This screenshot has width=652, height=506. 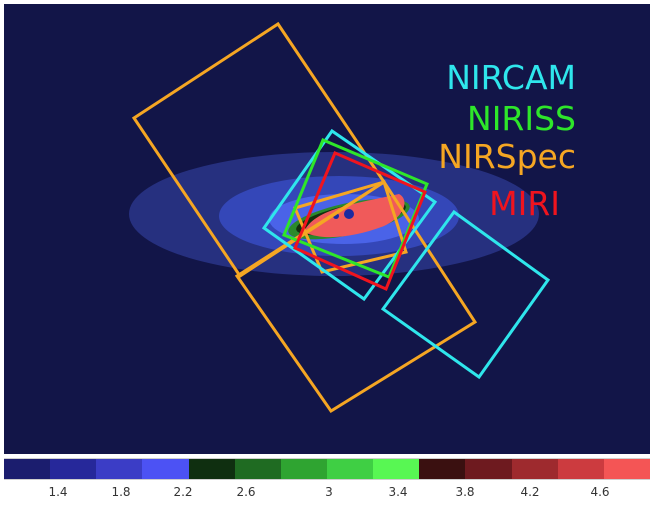 I want to click on nircam-label: NIRCAM, so click(x=511, y=77).